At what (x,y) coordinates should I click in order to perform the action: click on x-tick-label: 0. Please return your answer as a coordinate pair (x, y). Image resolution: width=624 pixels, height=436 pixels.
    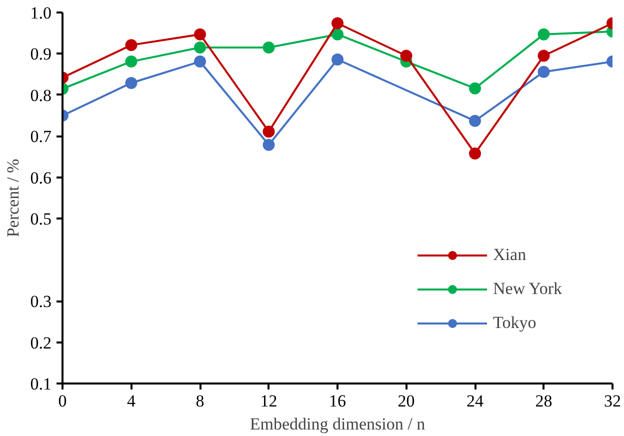
    Looking at the image, I should click on (62, 401).